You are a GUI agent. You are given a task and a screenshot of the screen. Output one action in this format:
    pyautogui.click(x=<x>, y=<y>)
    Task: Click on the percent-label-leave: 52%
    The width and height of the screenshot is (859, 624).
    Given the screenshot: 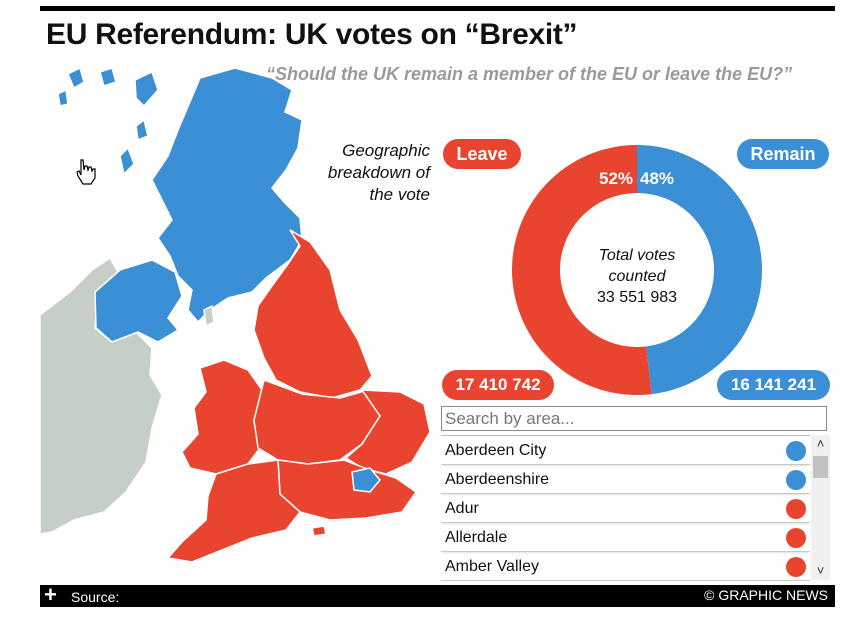 What is the action you would take?
    pyautogui.click(x=616, y=178)
    